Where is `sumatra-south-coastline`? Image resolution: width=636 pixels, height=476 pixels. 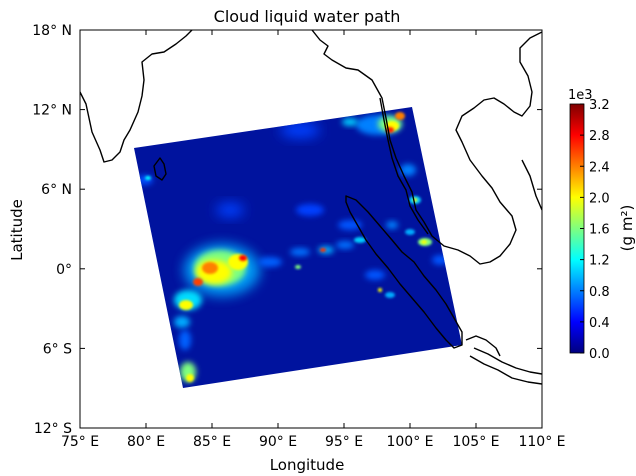
sumatra-south-coastline is located at coordinates (483, 346).